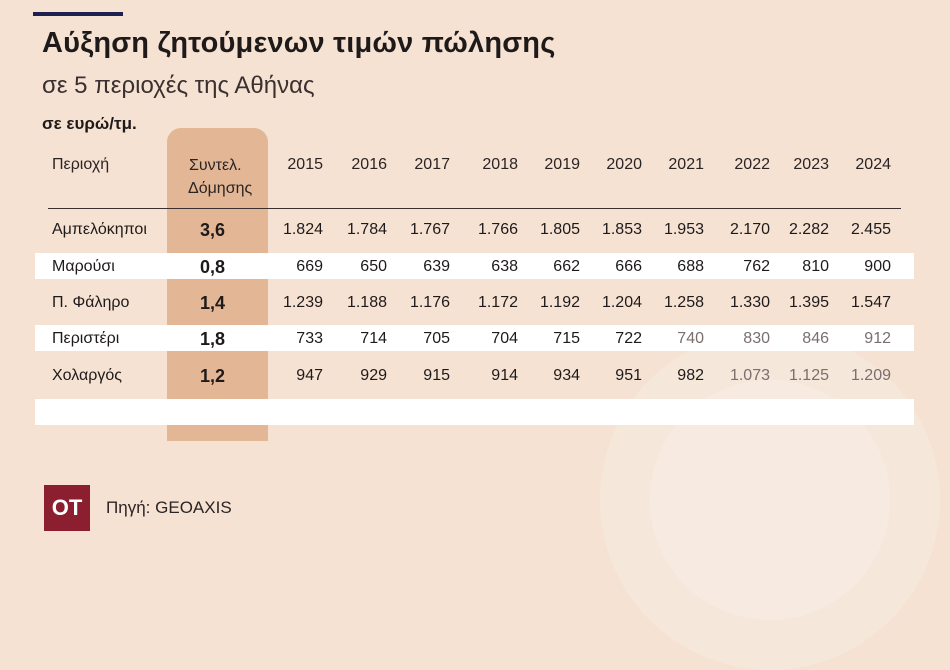 The image size is (950, 670). What do you see at coordinates (870, 229) in the screenshot?
I see `price-cell: 2.455` at bounding box center [870, 229].